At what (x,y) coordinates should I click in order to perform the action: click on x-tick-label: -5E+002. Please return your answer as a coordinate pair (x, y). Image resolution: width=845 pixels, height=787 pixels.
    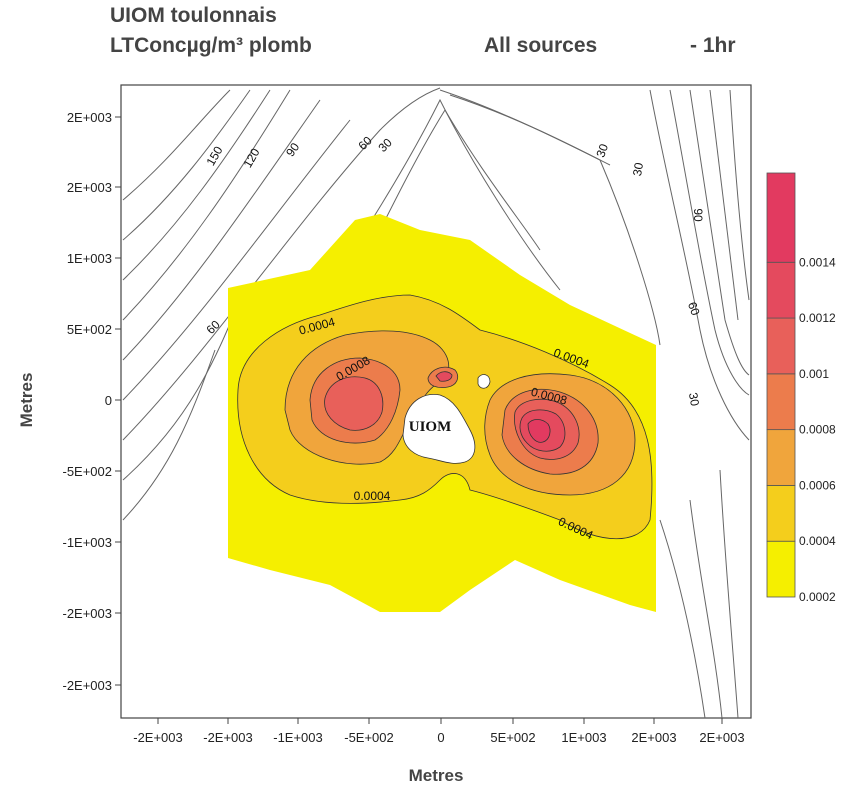
    Looking at the image, I should click on (369, 737).